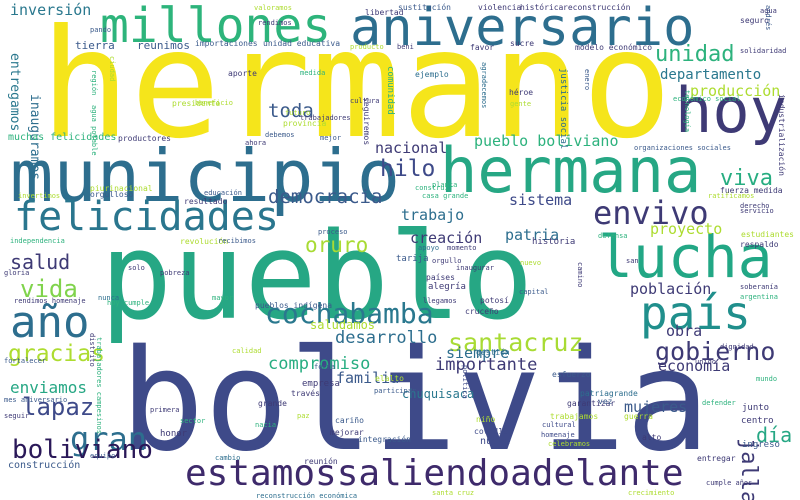 The height and width of the screenshot is (500, 800). What do you see at coordinates (486, 419) in the screenshot?
I see `word-niño: niño` at bounding box center [486, 419].